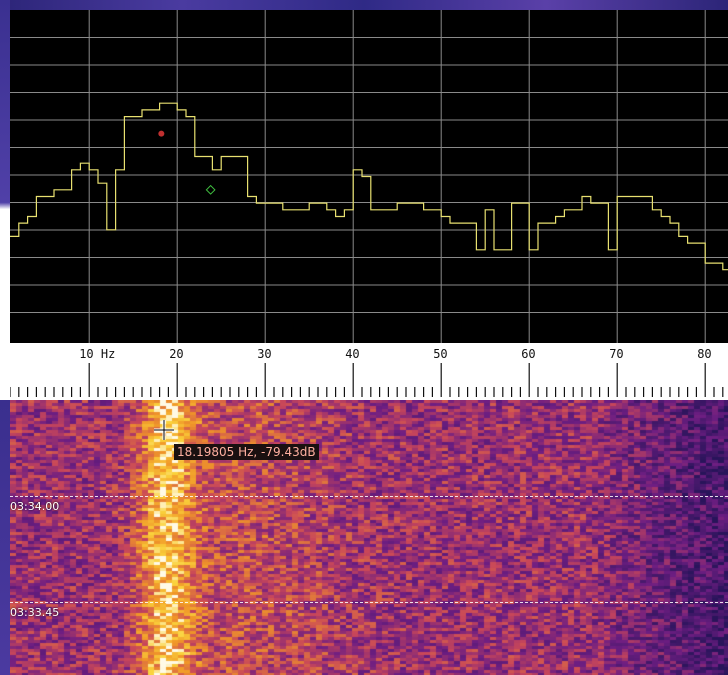 This screenshot has height=675, width=728. Describe the element at coordinates (5, 537) in the screenshot. I see `window-frame-left-lower` at that location.